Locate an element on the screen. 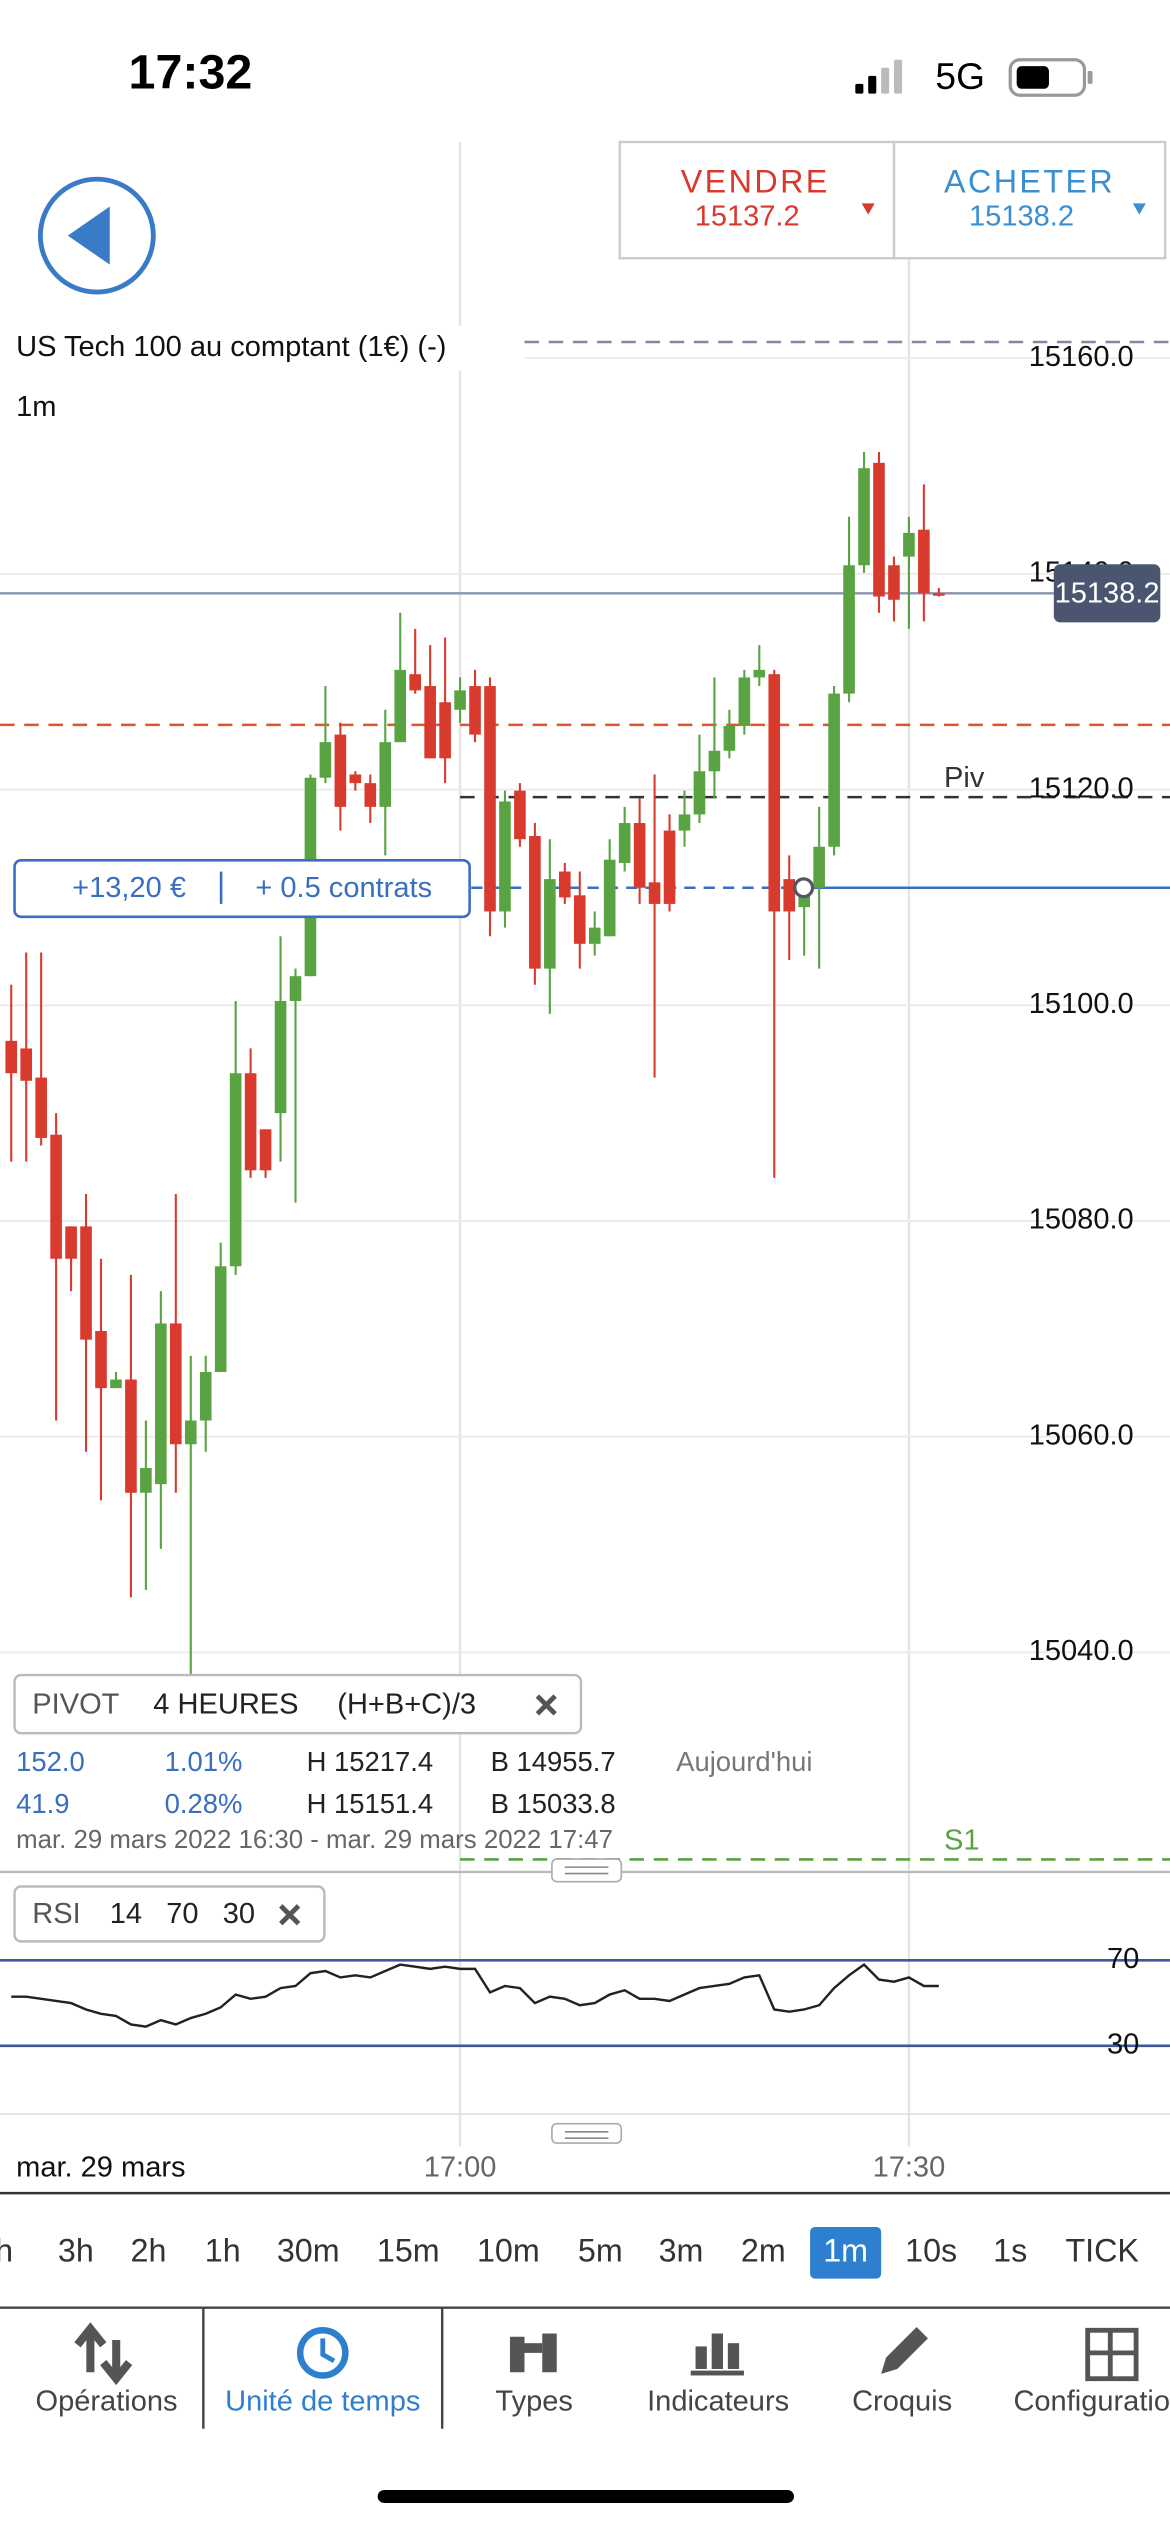  status-time: 17:32 is located at coordinates (191, 73).